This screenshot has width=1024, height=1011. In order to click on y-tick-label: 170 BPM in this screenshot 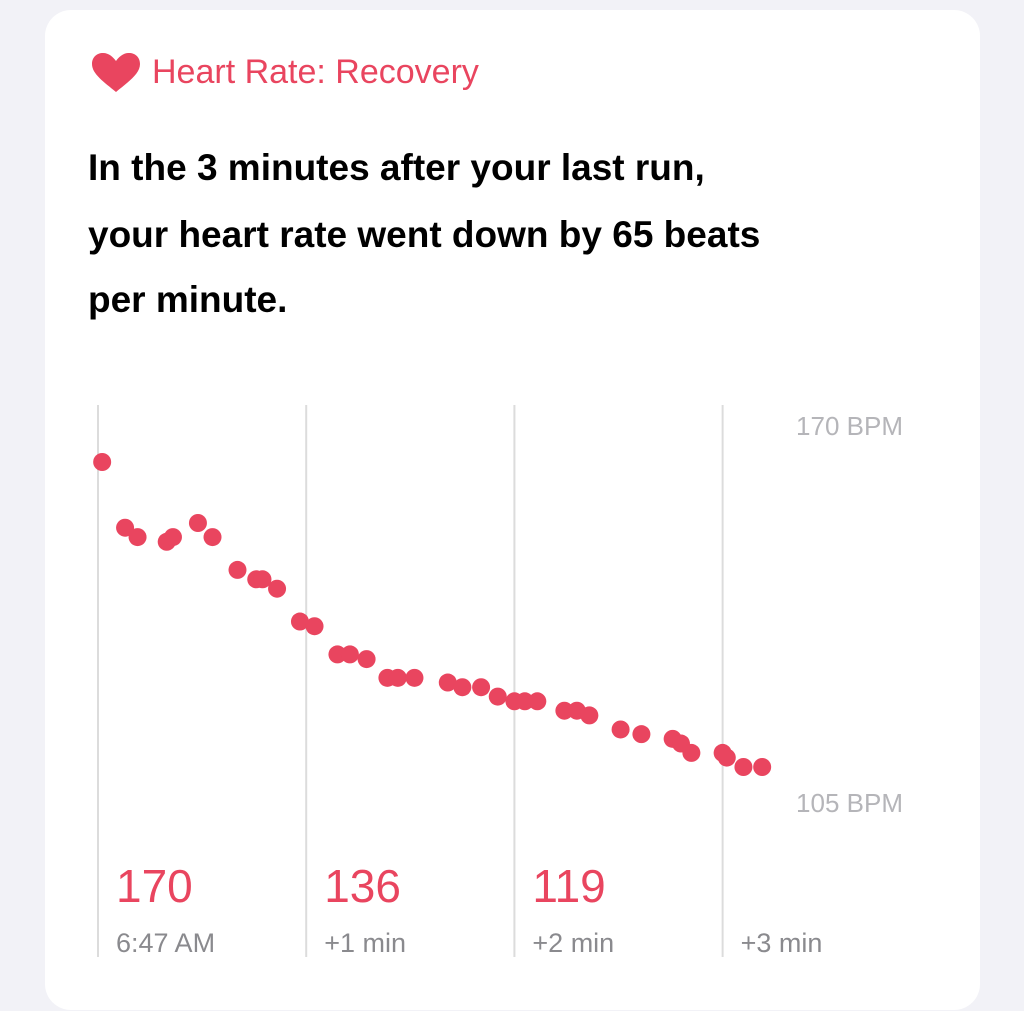, I will do `click(849, 426)`.